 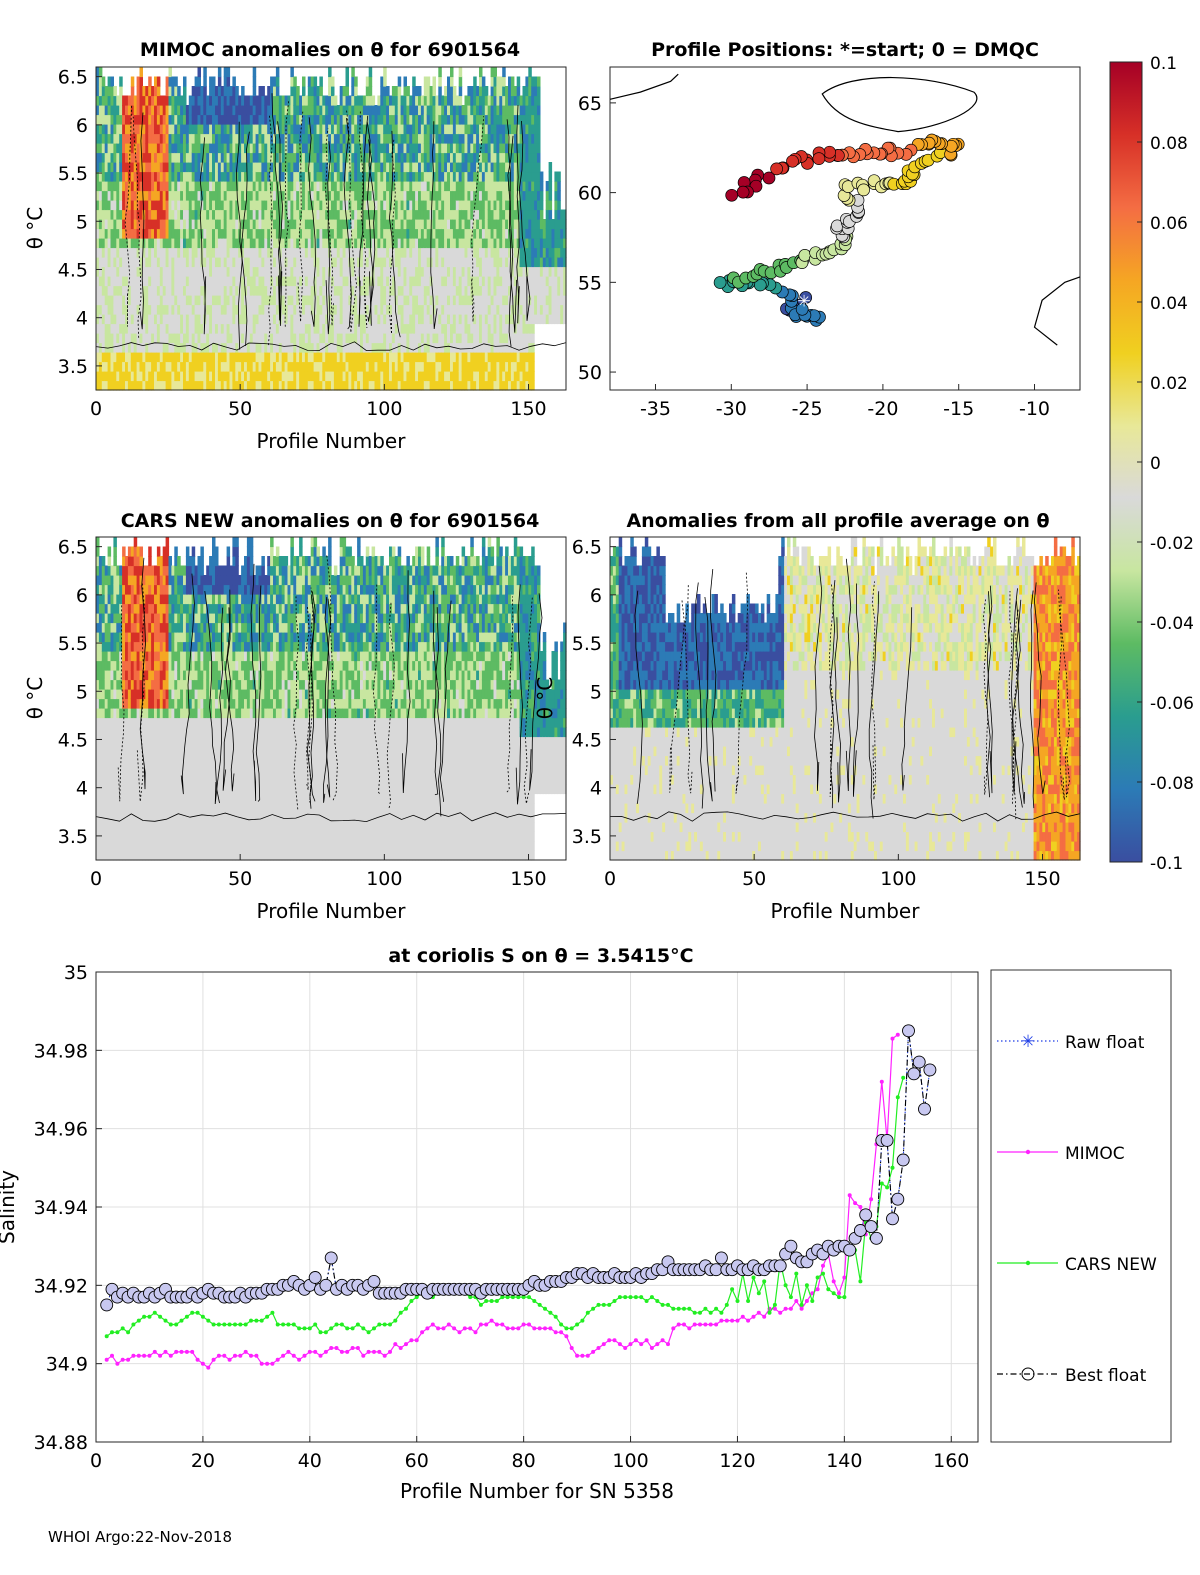 I want to click on p-mimoc-cells, so click(x=331, y=229).